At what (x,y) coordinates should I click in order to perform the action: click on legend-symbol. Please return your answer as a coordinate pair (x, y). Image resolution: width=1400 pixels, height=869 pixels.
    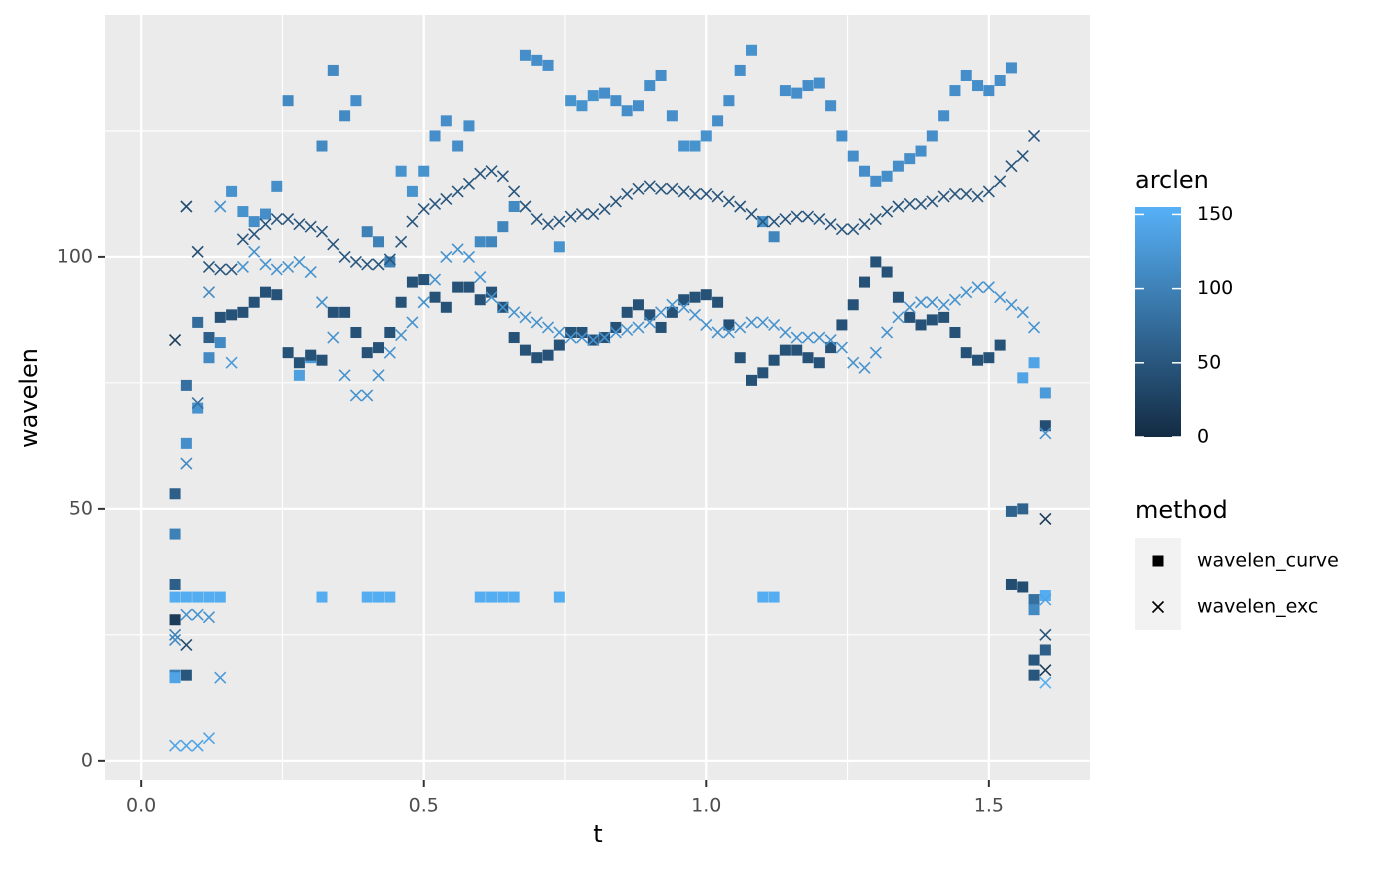
    Looking at the image, I should click on (1158, 607).